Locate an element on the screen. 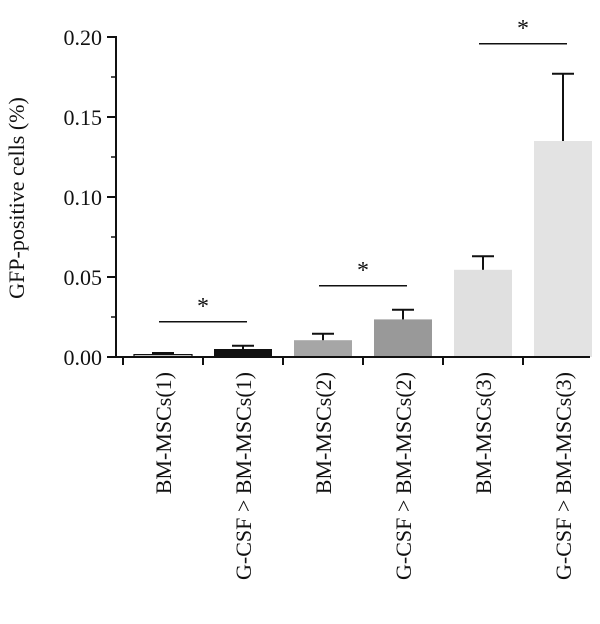  significance-star-2: * is located at coordinates (363, 271).